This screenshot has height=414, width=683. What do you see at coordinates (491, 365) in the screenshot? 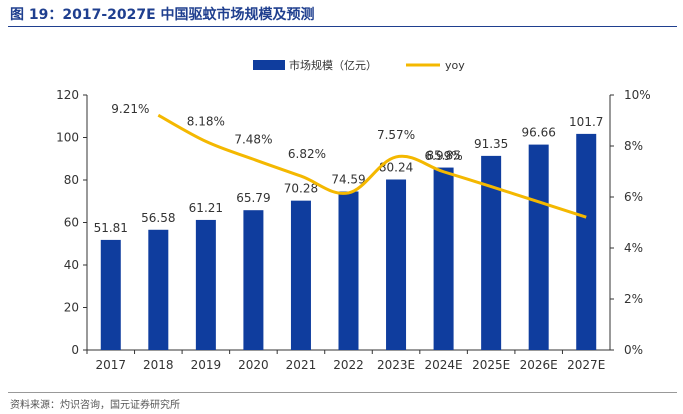
I see `x-axis-tick-label: 2025E` at bounding box center [491, 365].